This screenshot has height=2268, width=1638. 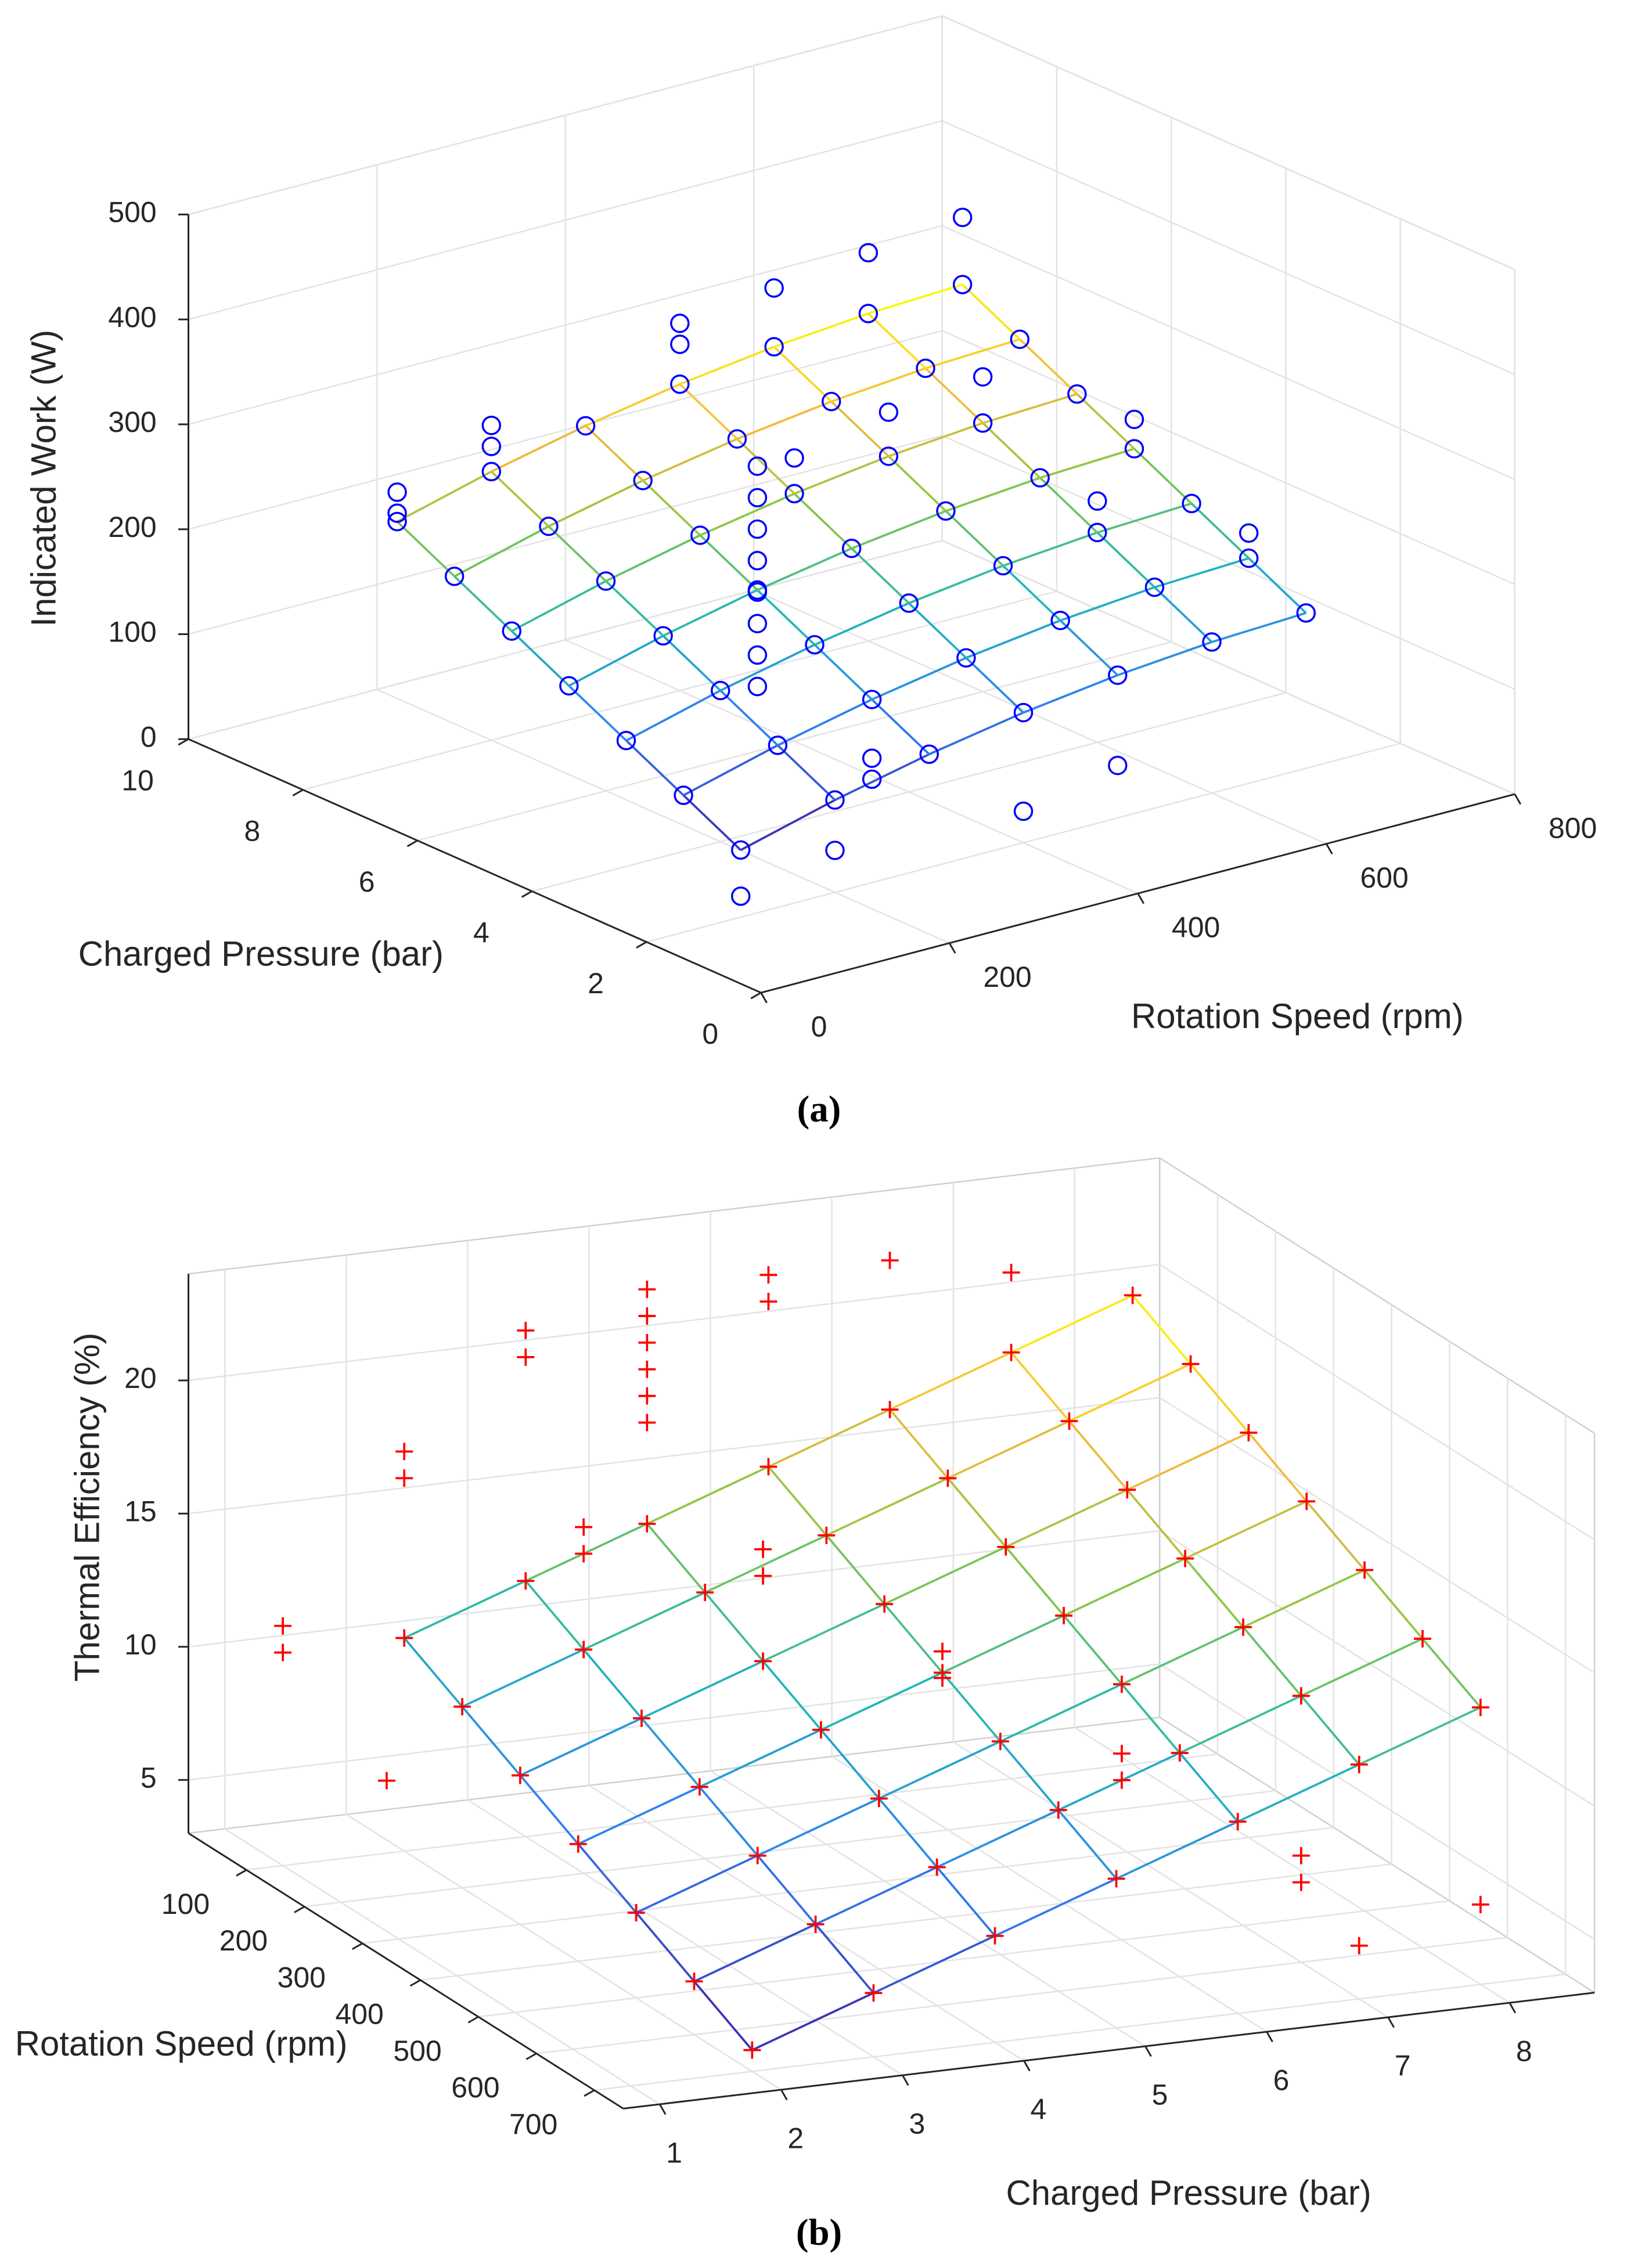 I want to click on x-tick-label: 3, so click(x=917, y=2124).